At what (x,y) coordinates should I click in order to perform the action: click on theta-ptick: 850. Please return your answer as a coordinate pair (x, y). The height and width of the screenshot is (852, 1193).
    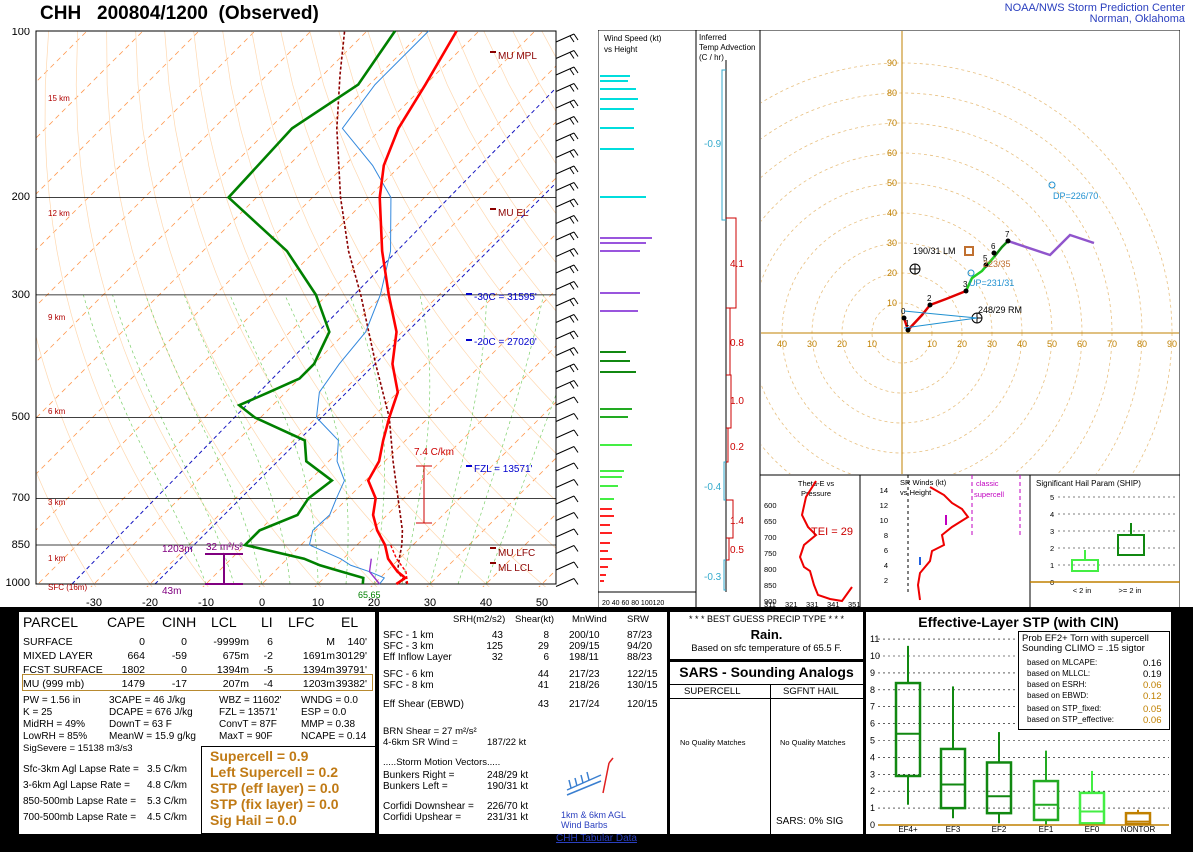
    Looking at the image, I should click on (770, 585).